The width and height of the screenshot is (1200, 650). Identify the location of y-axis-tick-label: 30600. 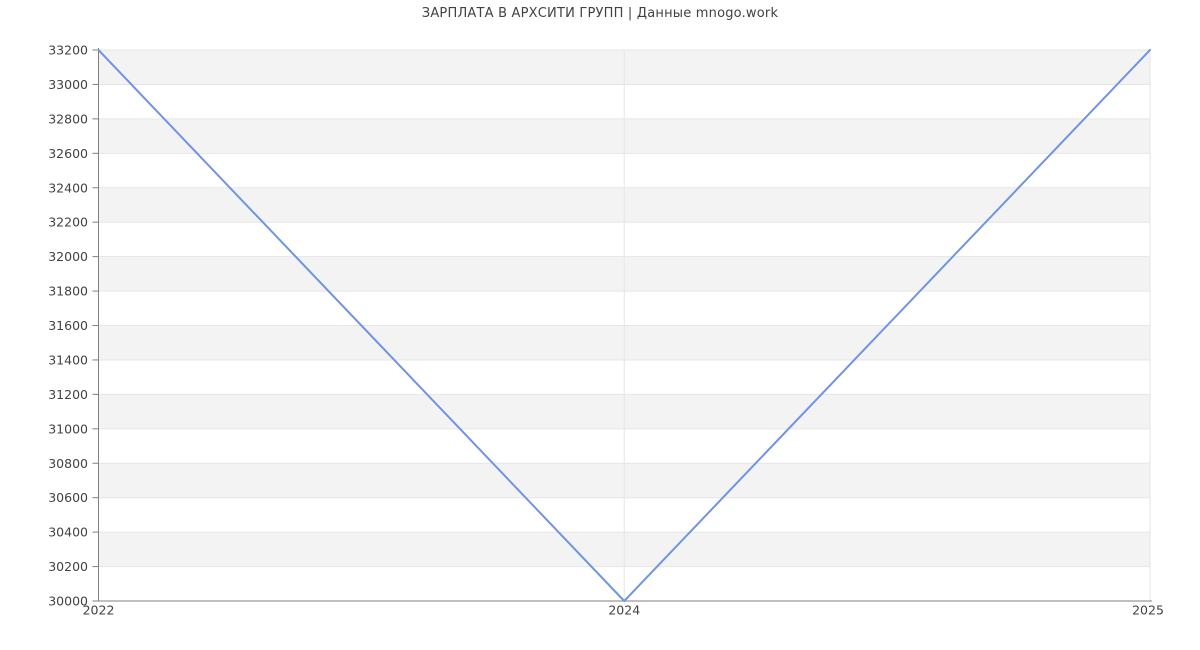
(68, 497).